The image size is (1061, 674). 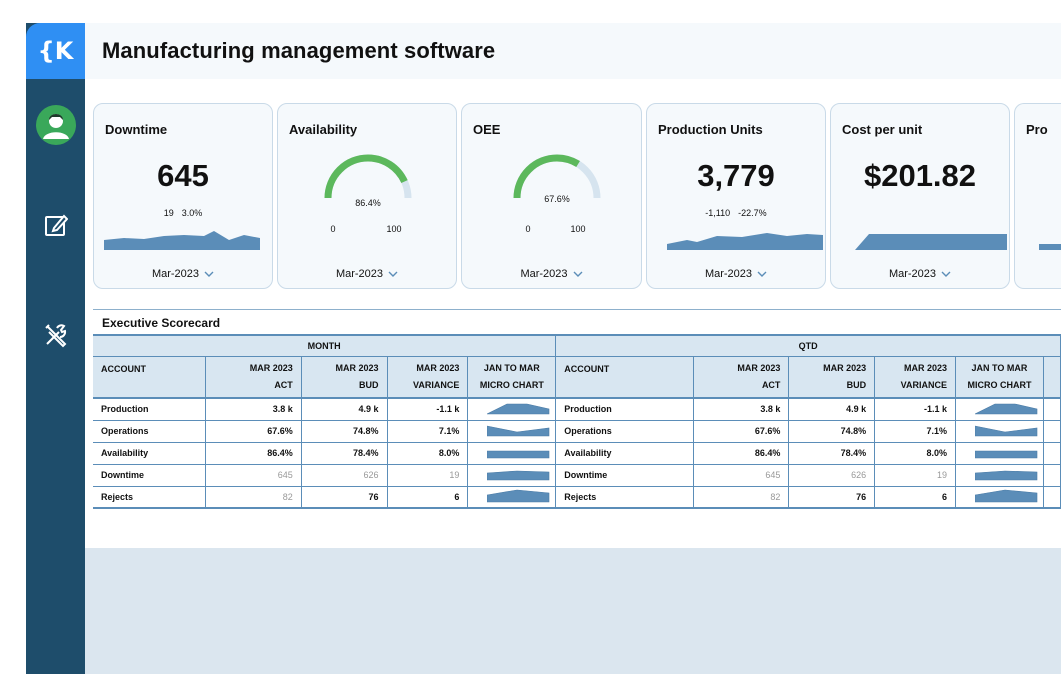 I want to click on group-qtd: QTD, so click(x=808, y=345).